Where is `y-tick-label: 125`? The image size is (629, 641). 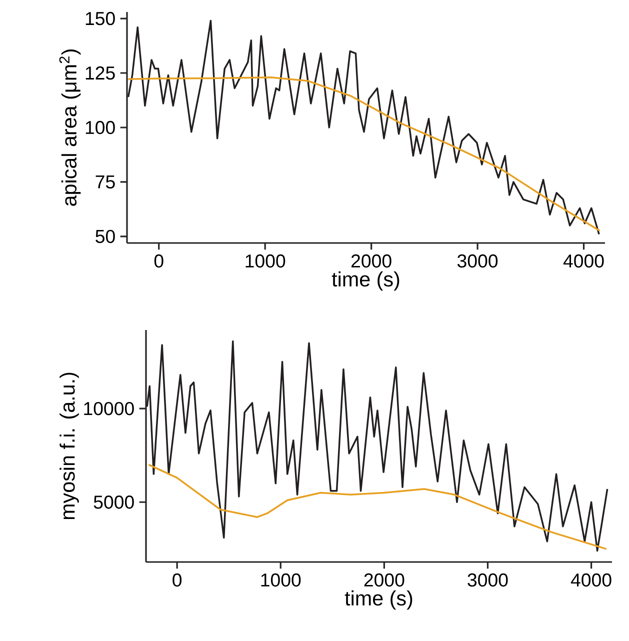
y-tick-label: 125 is located at coordinates (100, 73).